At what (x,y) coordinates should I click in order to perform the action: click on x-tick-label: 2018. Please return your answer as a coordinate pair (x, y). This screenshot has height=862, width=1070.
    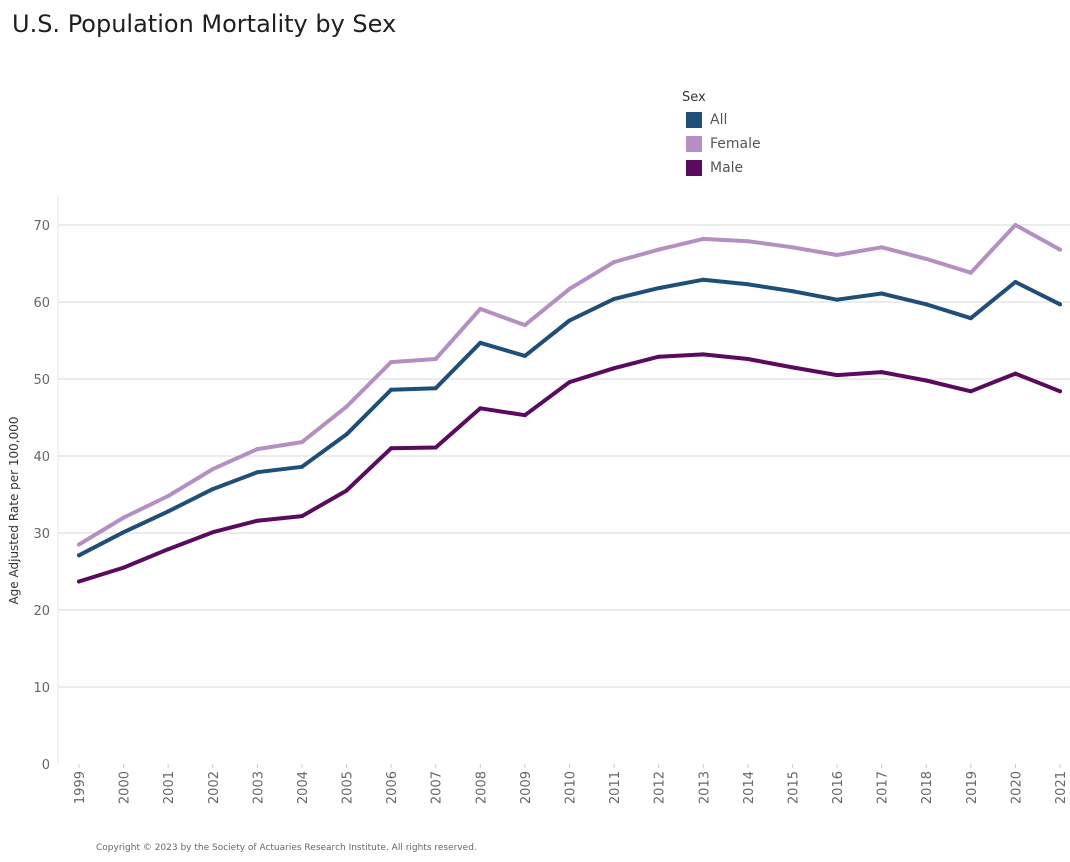
    Looking at the image, I should click on (927, 787).